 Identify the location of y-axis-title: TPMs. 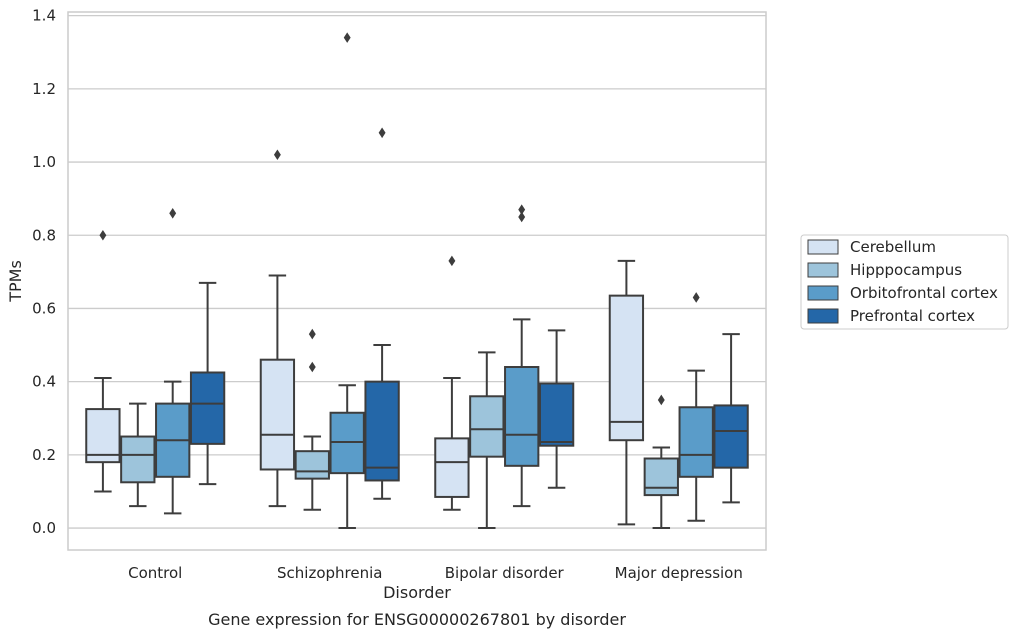
(15, 281).